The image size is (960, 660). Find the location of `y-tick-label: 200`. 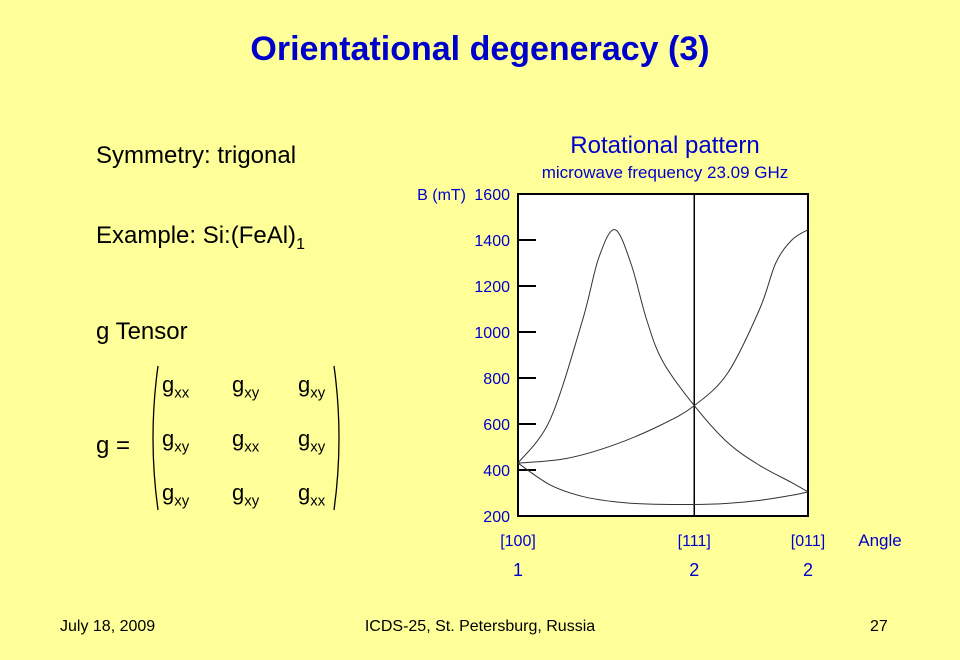

y-tick-label: 200 is located at coordinates (496, 517).